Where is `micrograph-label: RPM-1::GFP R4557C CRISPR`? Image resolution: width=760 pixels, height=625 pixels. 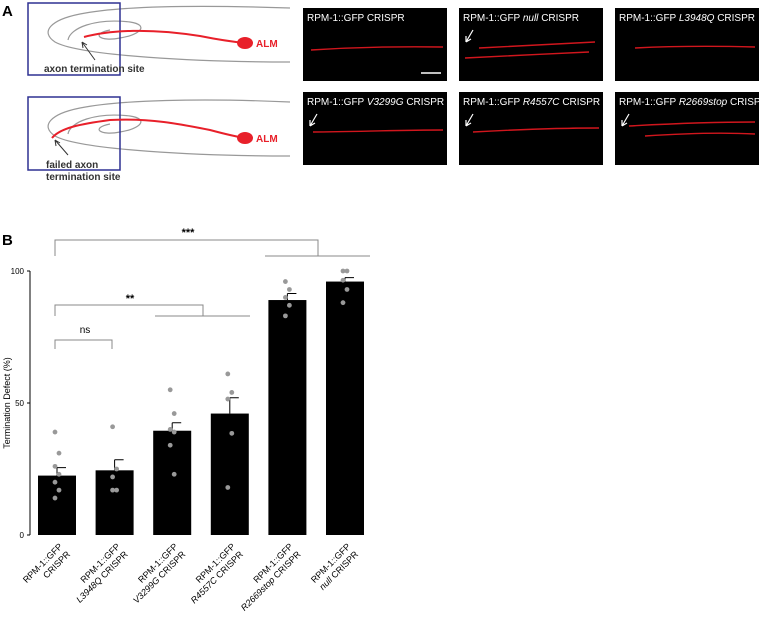 micrograph-label: RPM-1::GFP R4557C CRISPR is located at coordinates (531, 102).